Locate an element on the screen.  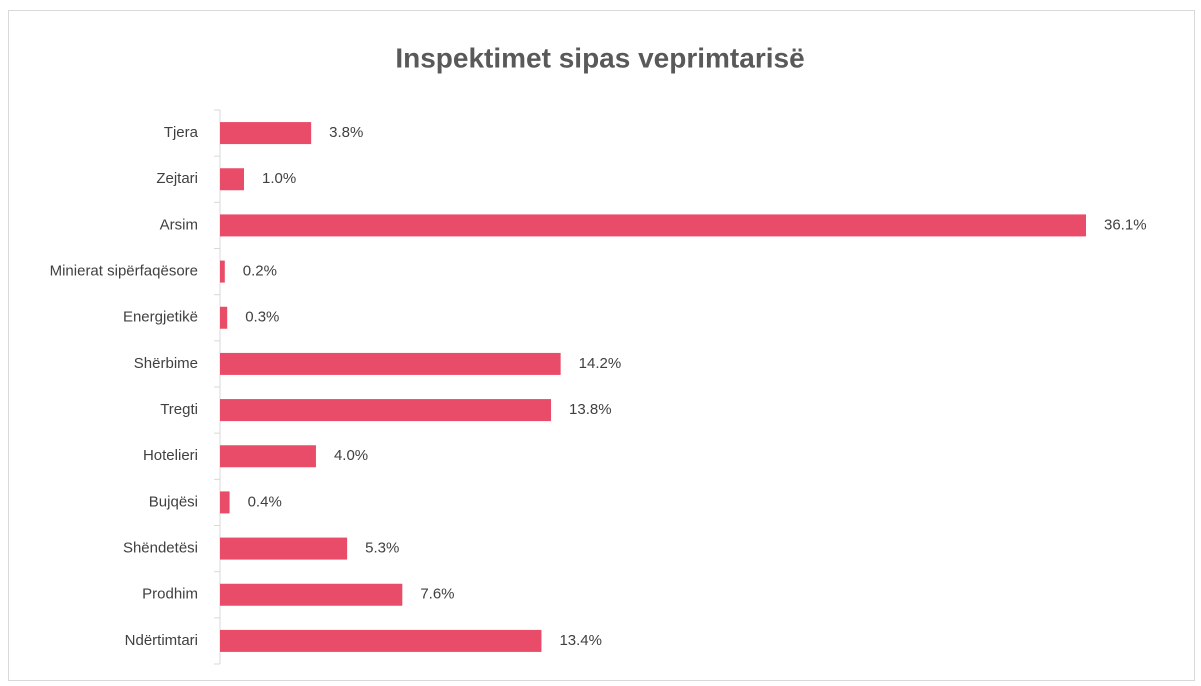
y-tick-label: Energjetikë is located at coordinates (160, 317).